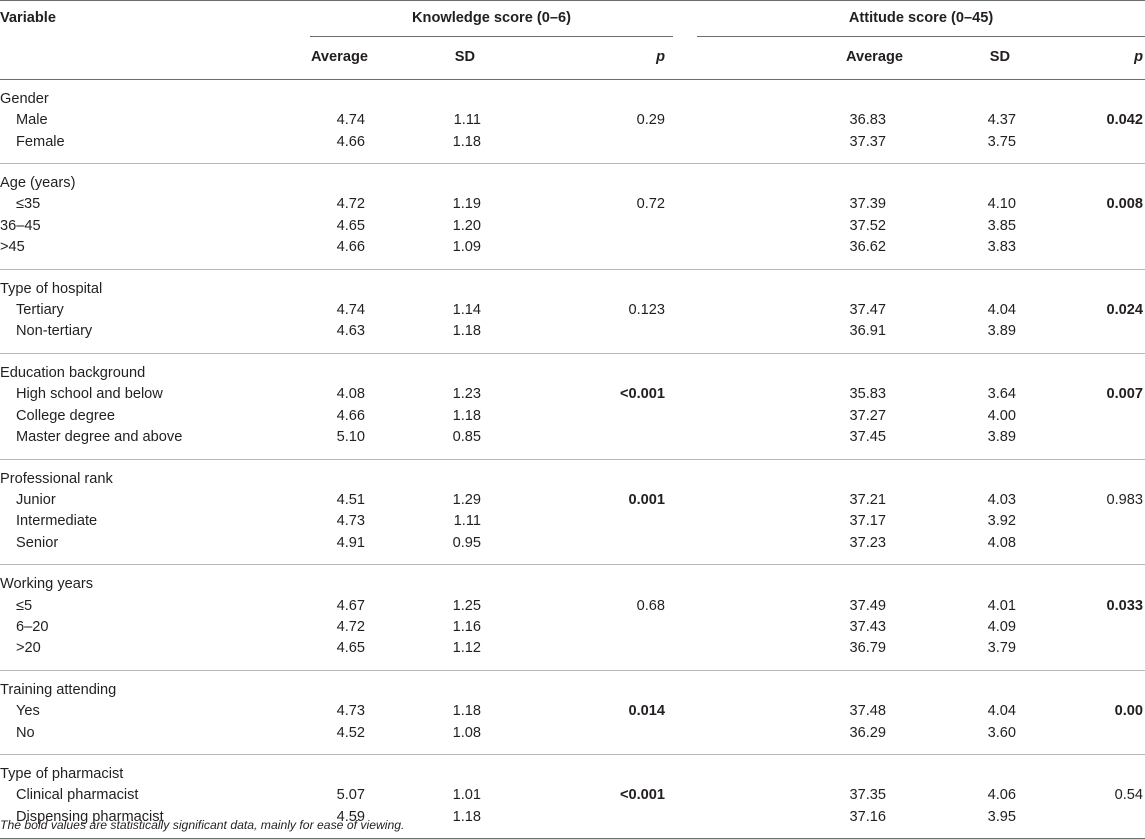 The image size is (1145, 839). I want to click on group-header-row: Type of pharmacist, so click(572, 769).